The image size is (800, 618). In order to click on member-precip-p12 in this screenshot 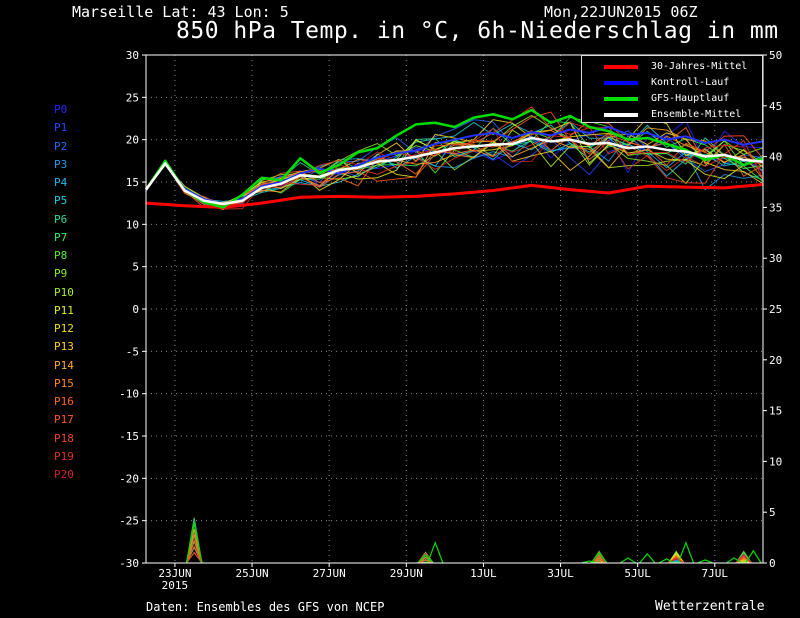, I will do `click(469, 554)`.